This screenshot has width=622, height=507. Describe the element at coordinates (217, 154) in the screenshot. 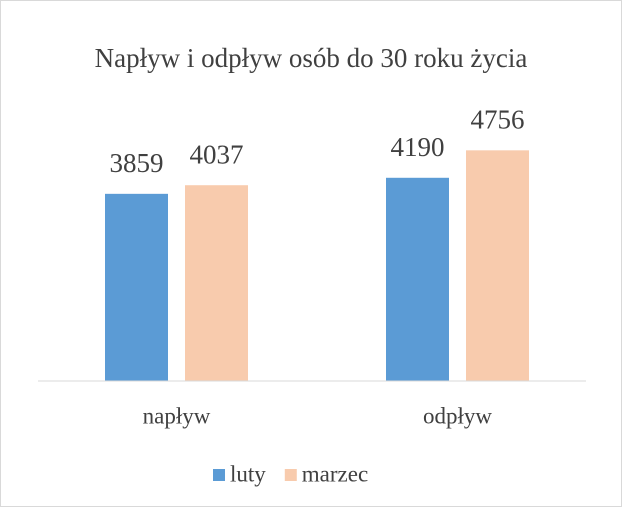

I see `data-label: 4037` at that location.